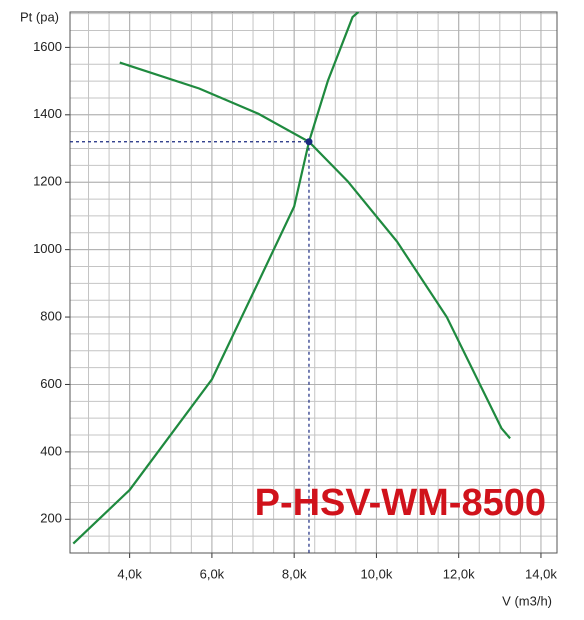  What do you see at coordinates (47, 248) in the screenshot?
I see `y-tick-label: 1000` at bounding box center [47, 248].